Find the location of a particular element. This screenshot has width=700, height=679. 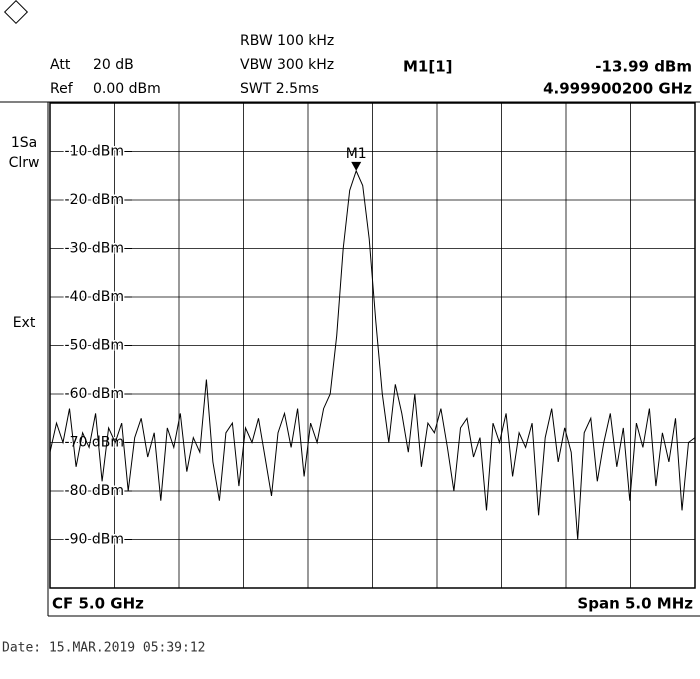

att-value: 20 dB is located at coordinates (113, 65).